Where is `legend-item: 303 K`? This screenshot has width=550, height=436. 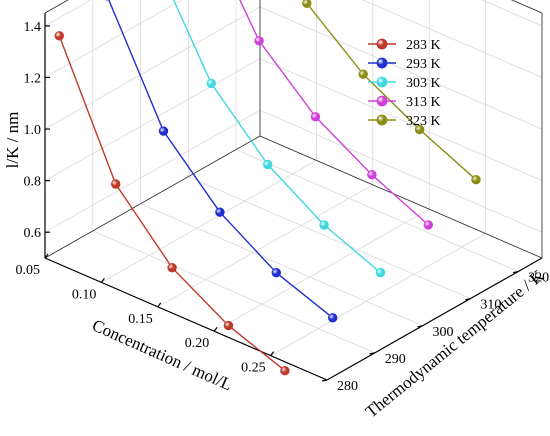 legend-item: 303 K is located at coordinates (404, 83).